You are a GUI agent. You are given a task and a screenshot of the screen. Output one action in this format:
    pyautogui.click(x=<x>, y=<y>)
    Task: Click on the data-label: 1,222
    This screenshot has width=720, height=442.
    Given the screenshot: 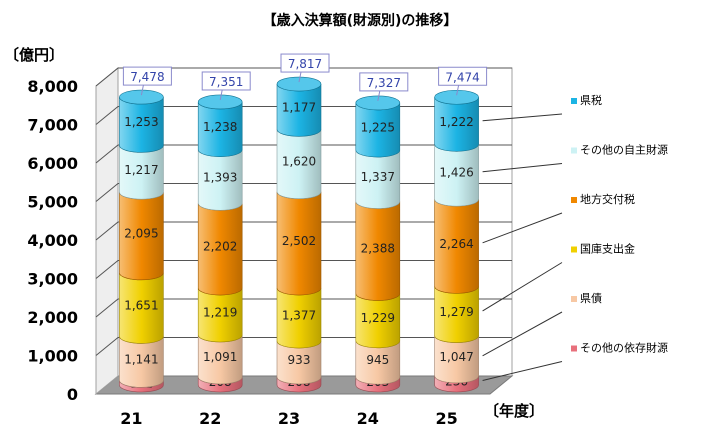 What is the action you would take?
    pyautogui.click(x=456, y=122)
    